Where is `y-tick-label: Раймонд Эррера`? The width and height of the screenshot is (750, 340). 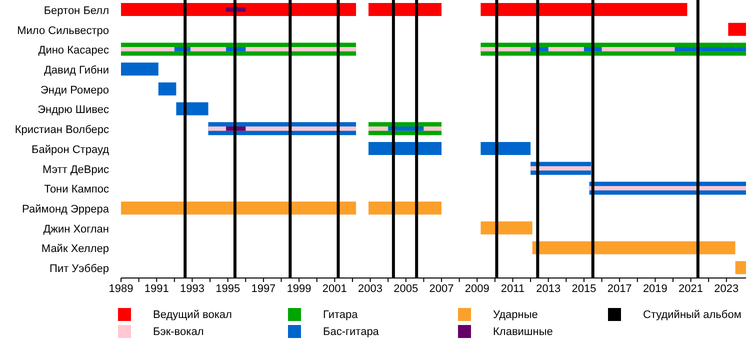
y-tick-label: Раймонд Эррера is located at coordinates (66, 210).